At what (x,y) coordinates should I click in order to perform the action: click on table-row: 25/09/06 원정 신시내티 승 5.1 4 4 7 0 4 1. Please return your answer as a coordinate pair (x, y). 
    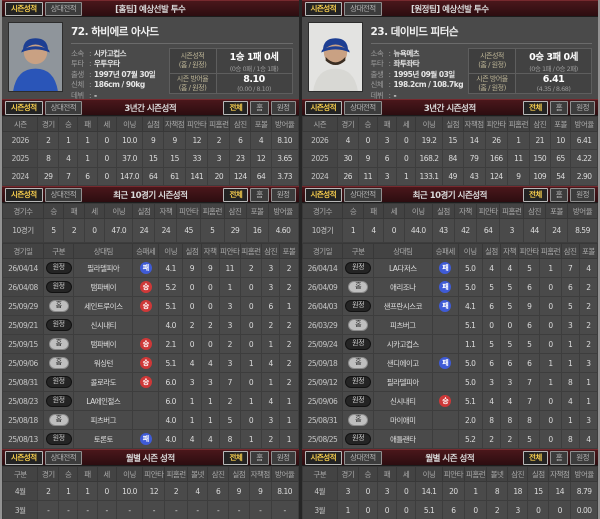
    Looking at the image, I should click on (449, 401).